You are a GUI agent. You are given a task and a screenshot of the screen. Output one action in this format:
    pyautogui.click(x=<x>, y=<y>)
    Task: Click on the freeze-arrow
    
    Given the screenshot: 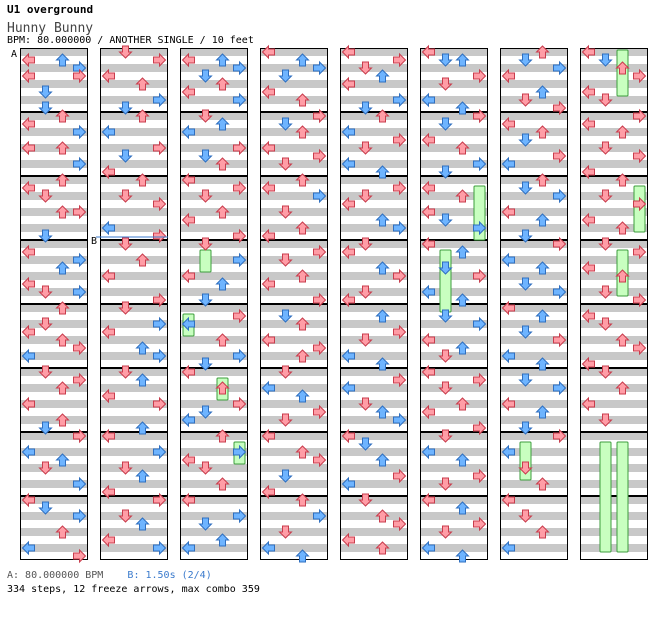 What is the action you would take?
    pyautogui.click(x=605, y=497)
    